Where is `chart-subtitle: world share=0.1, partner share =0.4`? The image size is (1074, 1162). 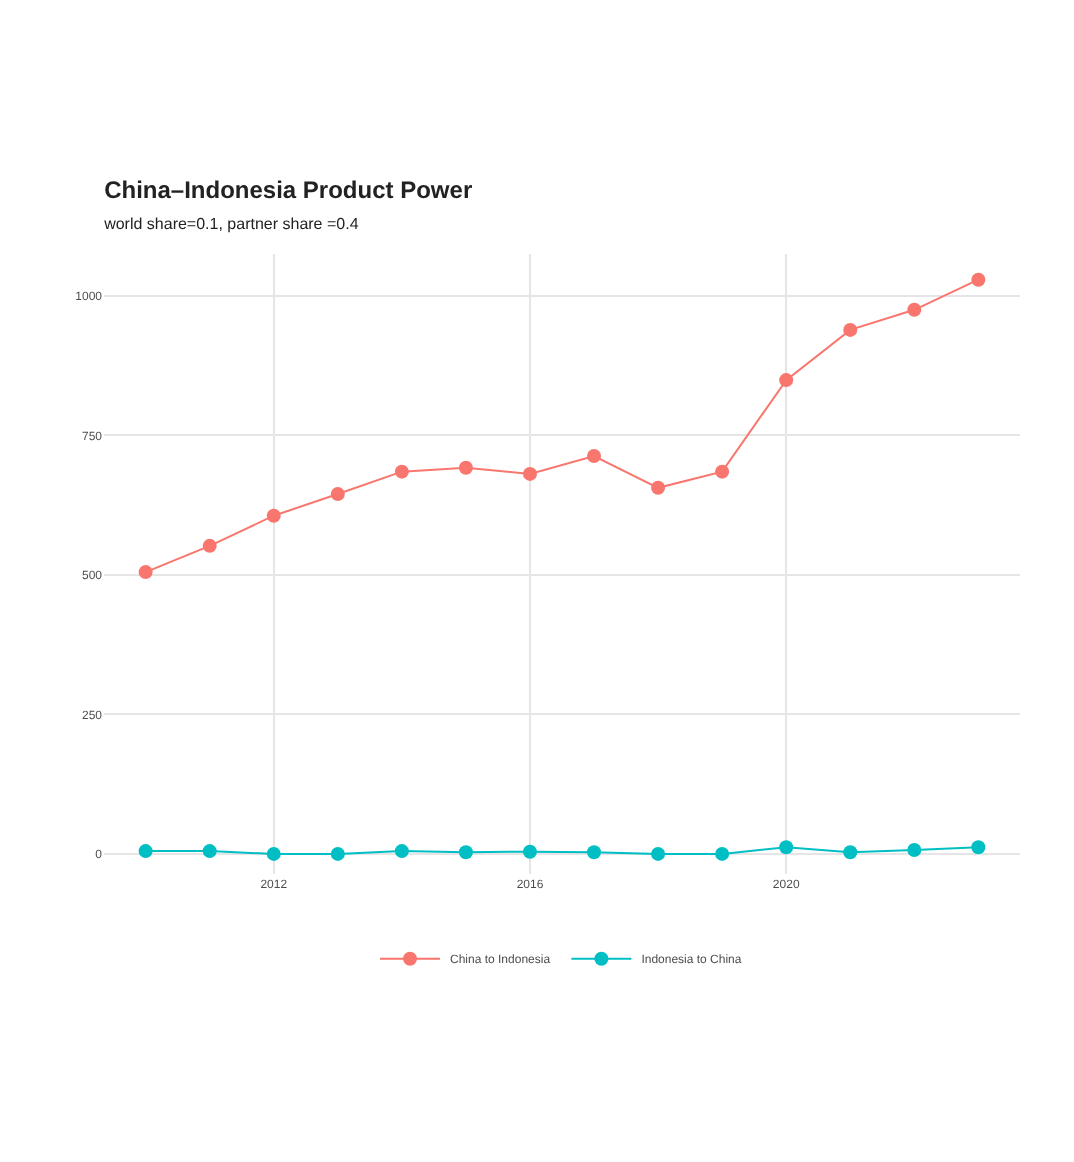
chart-subtitle: world share=0.1, partner share =0.4 is located at coordinates (231, 223).